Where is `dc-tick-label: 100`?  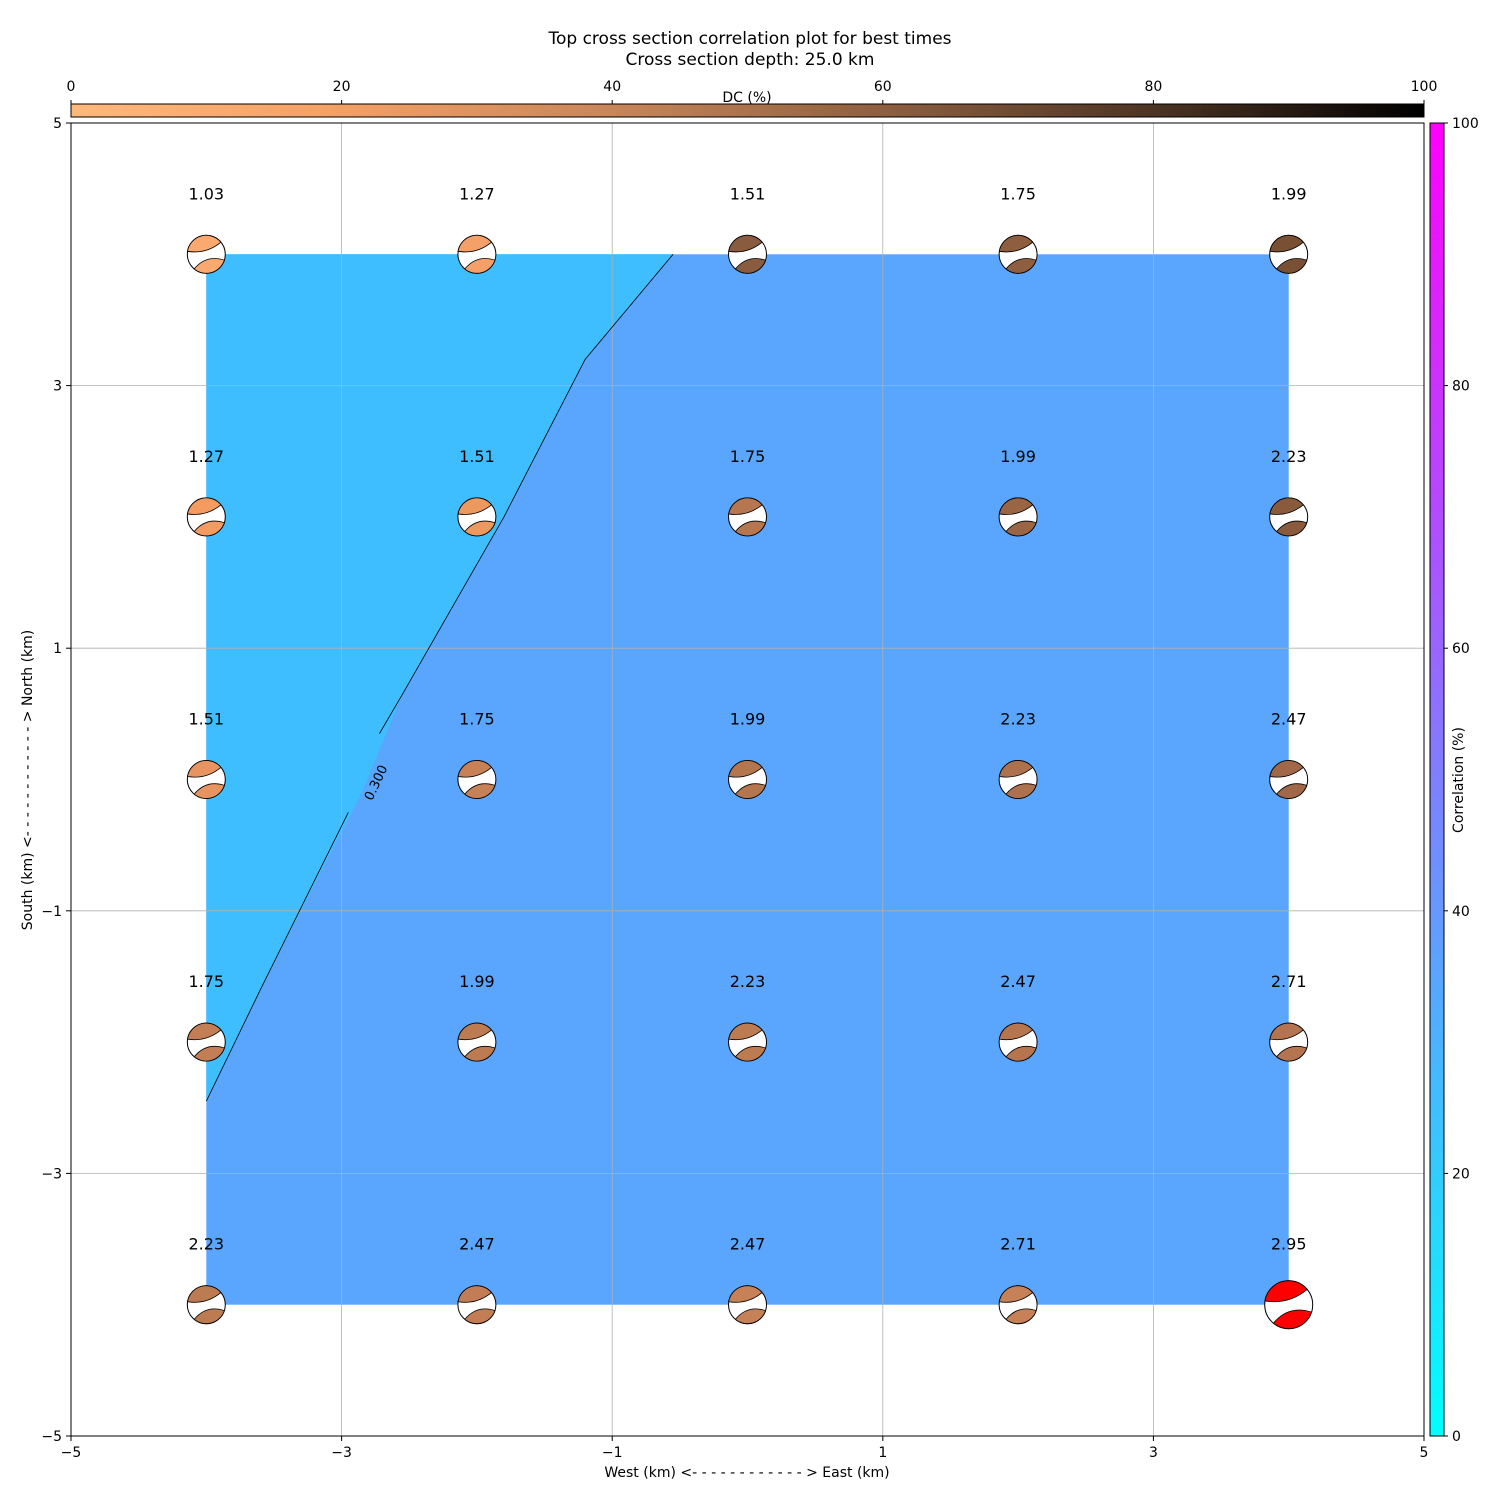 dc-tick-label: 100 is located at coordinates (1424, 87).